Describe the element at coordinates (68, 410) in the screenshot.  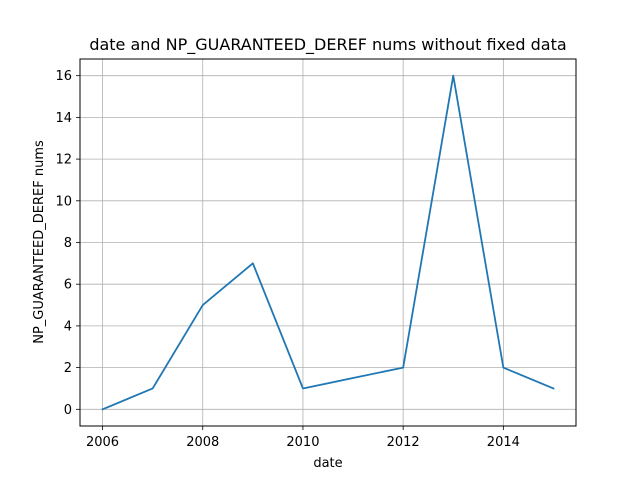
I see `y-tick-label: 0` at that location.